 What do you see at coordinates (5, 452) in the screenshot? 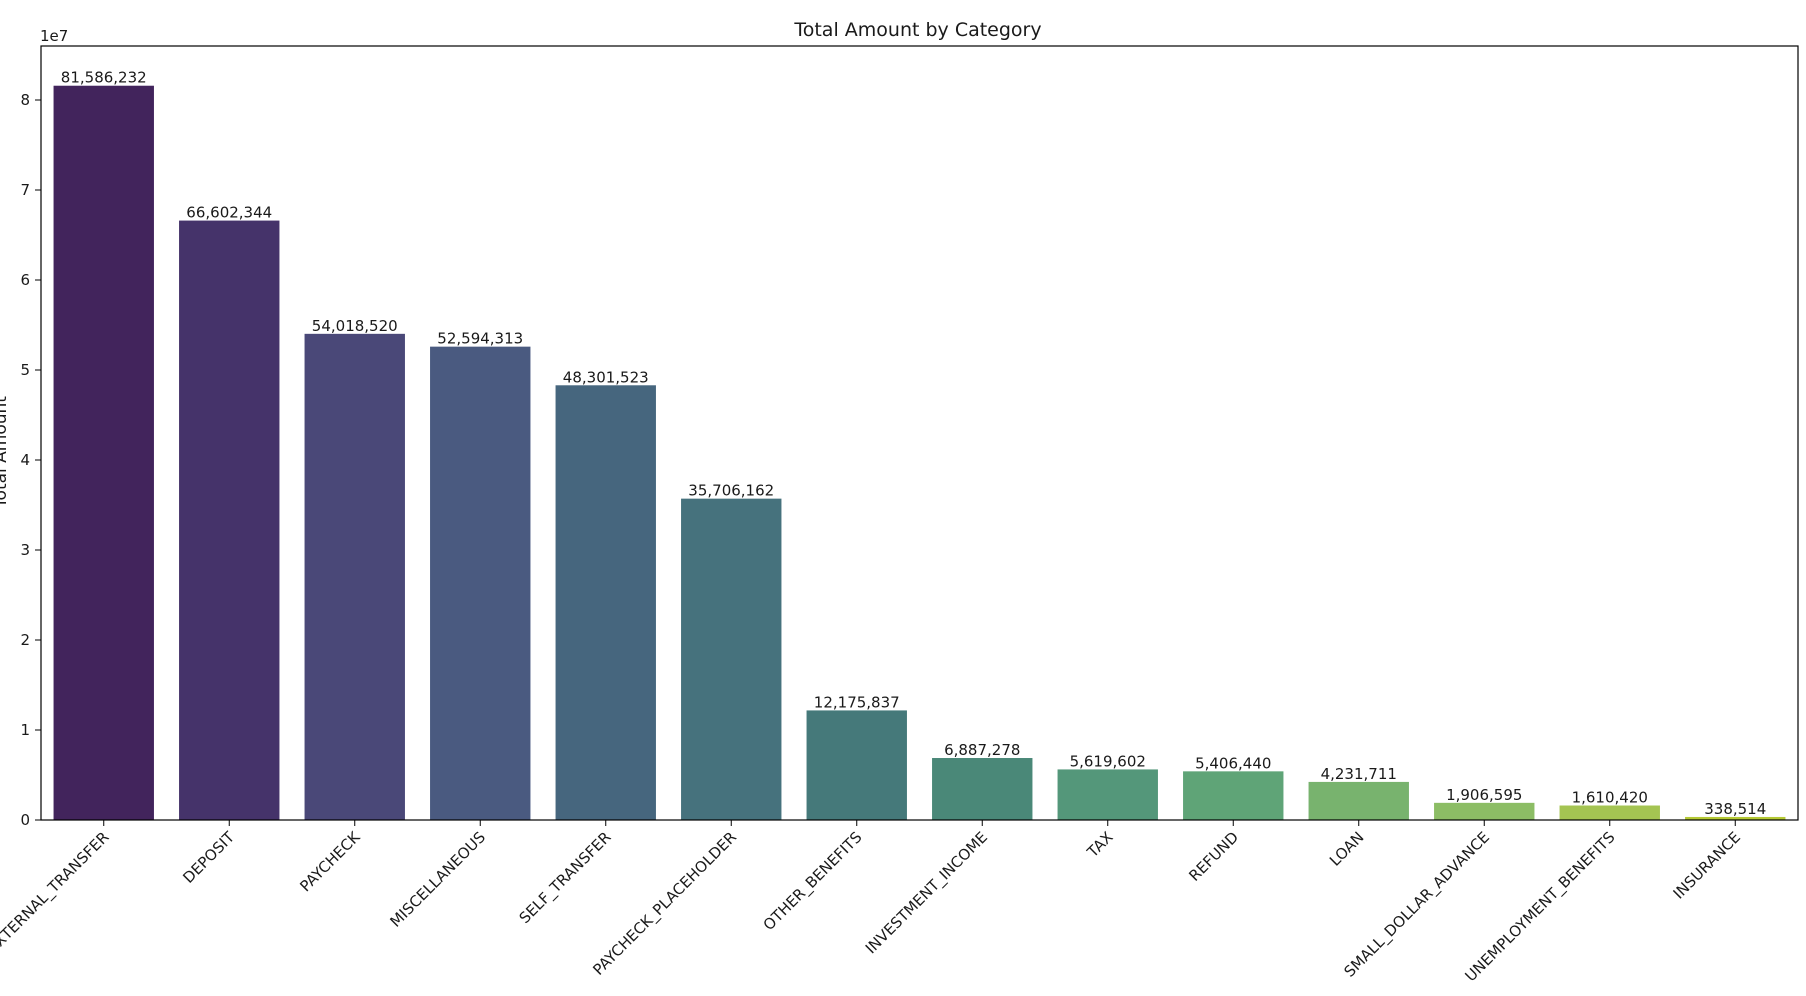
I see `y-axis-label: Total Amount` at bounding box center [5, 452].